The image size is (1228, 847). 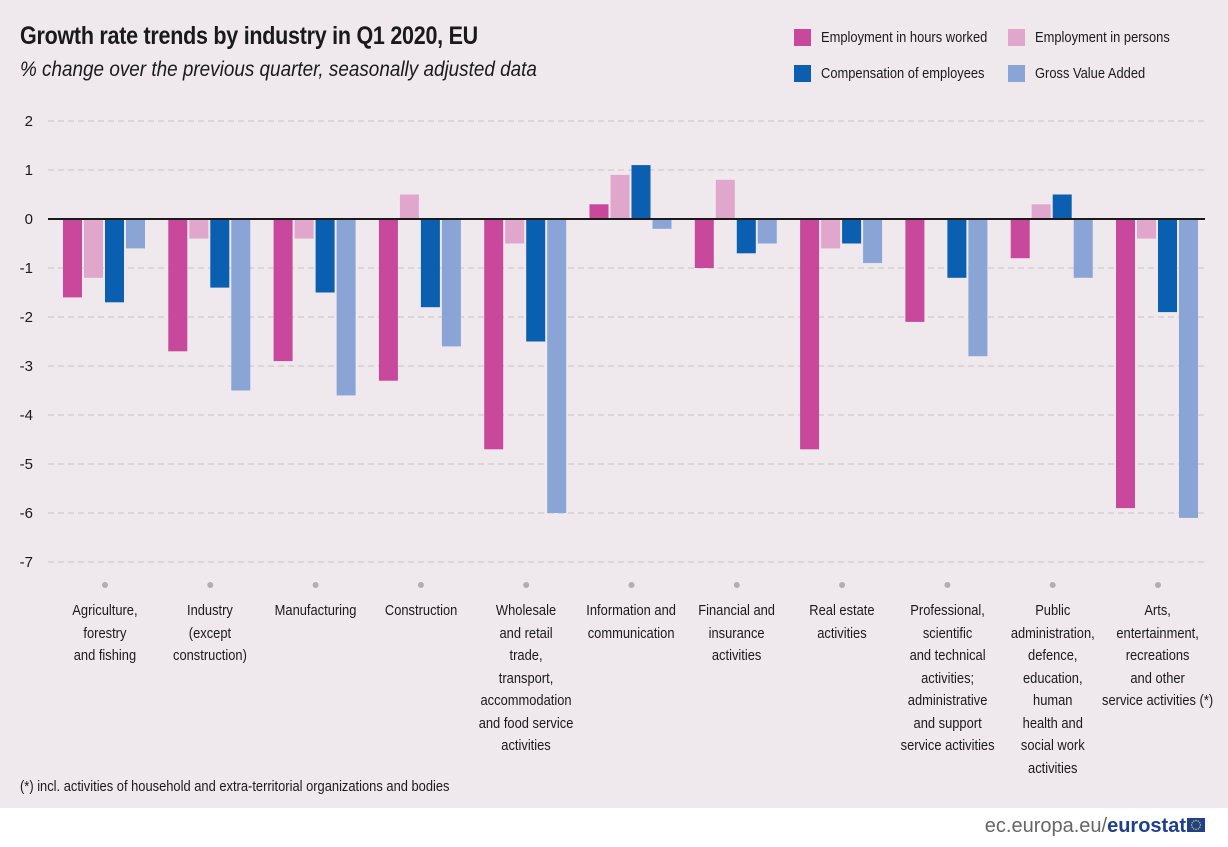 I want to click on legend-item-gva: Gross Value Added, so click(x=1085, y=73).